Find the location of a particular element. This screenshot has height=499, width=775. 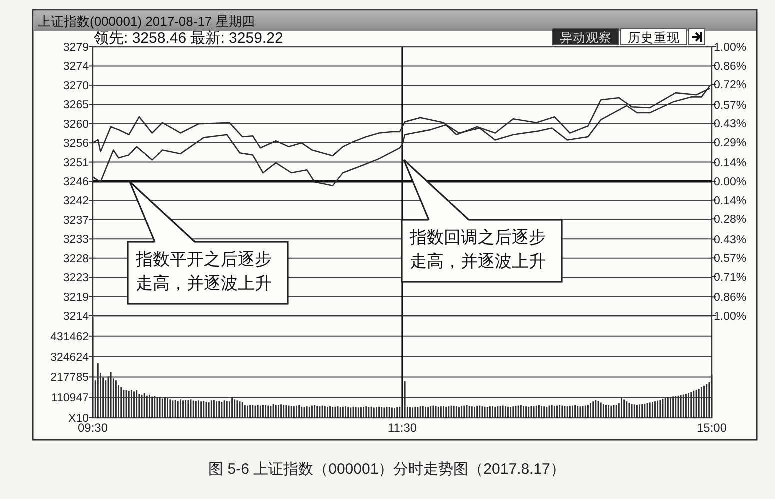

y-tick-label: 3279 is located at coordinates (76, 48).